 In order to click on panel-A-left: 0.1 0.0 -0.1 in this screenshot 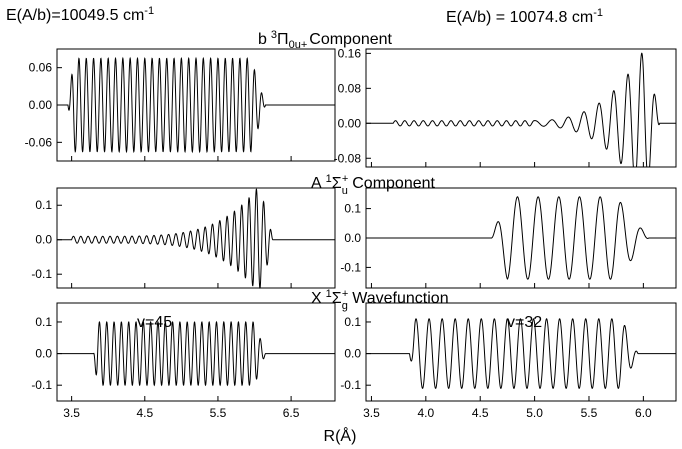, I will do `click(183, 238)`.